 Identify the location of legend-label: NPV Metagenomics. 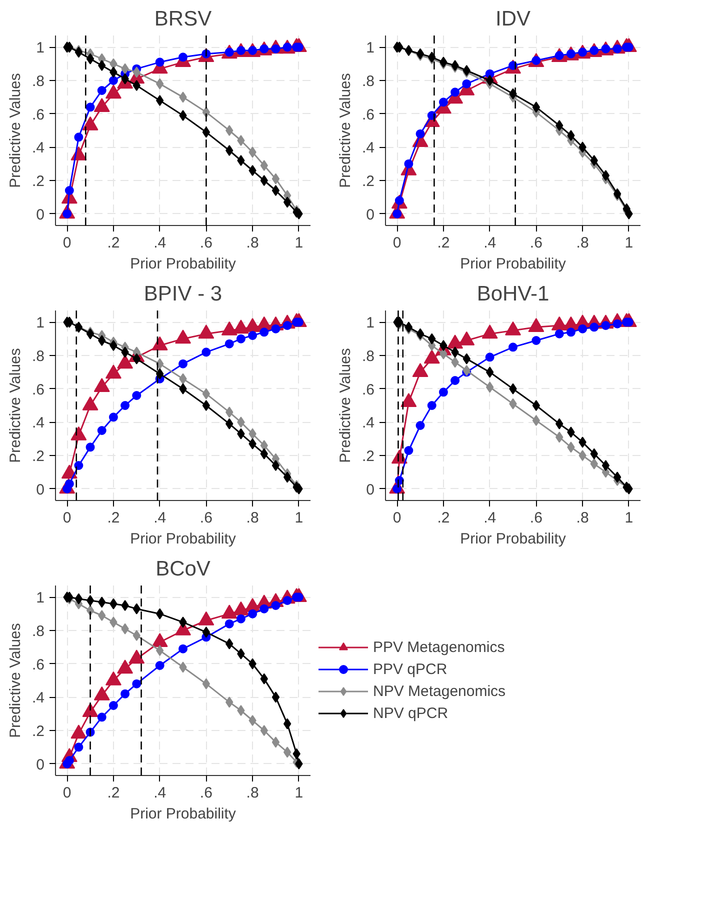
(440, 691).